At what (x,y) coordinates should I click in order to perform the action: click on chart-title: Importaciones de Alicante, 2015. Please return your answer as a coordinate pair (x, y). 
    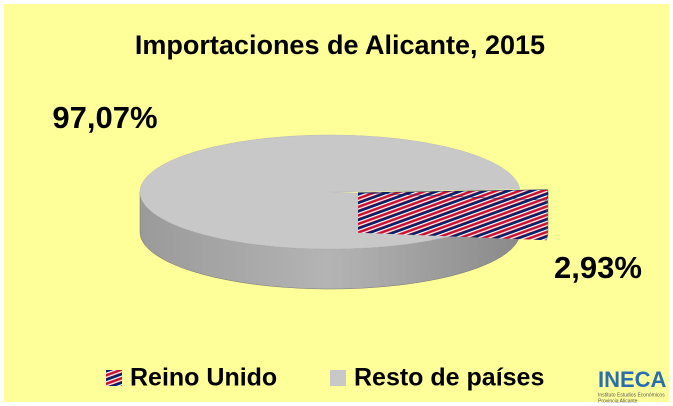
    Looking at the image, I should click on (340, 45).